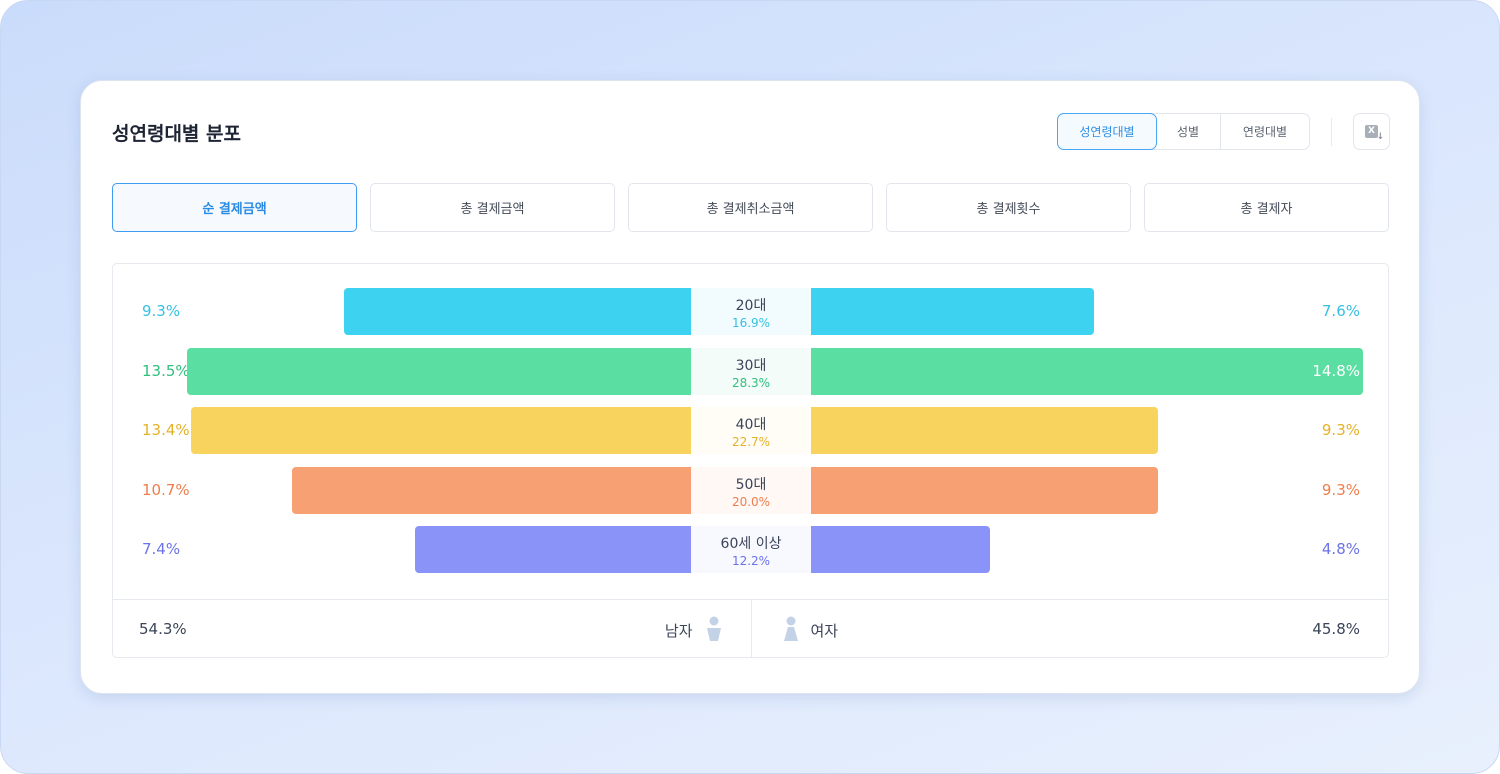 This screenshot has height=774, width=1500. I want to click on tab-net-payment: 순 결제금액, so click(234, 207).